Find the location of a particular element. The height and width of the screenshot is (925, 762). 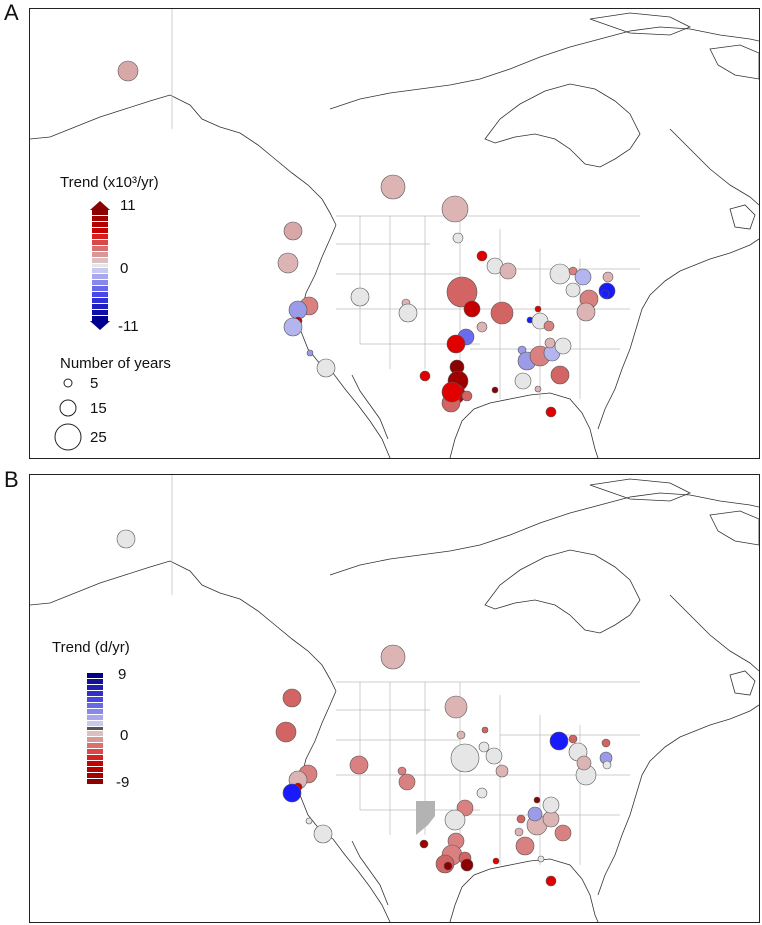

panel-a-letter: A is located at coordinates (11, 12).